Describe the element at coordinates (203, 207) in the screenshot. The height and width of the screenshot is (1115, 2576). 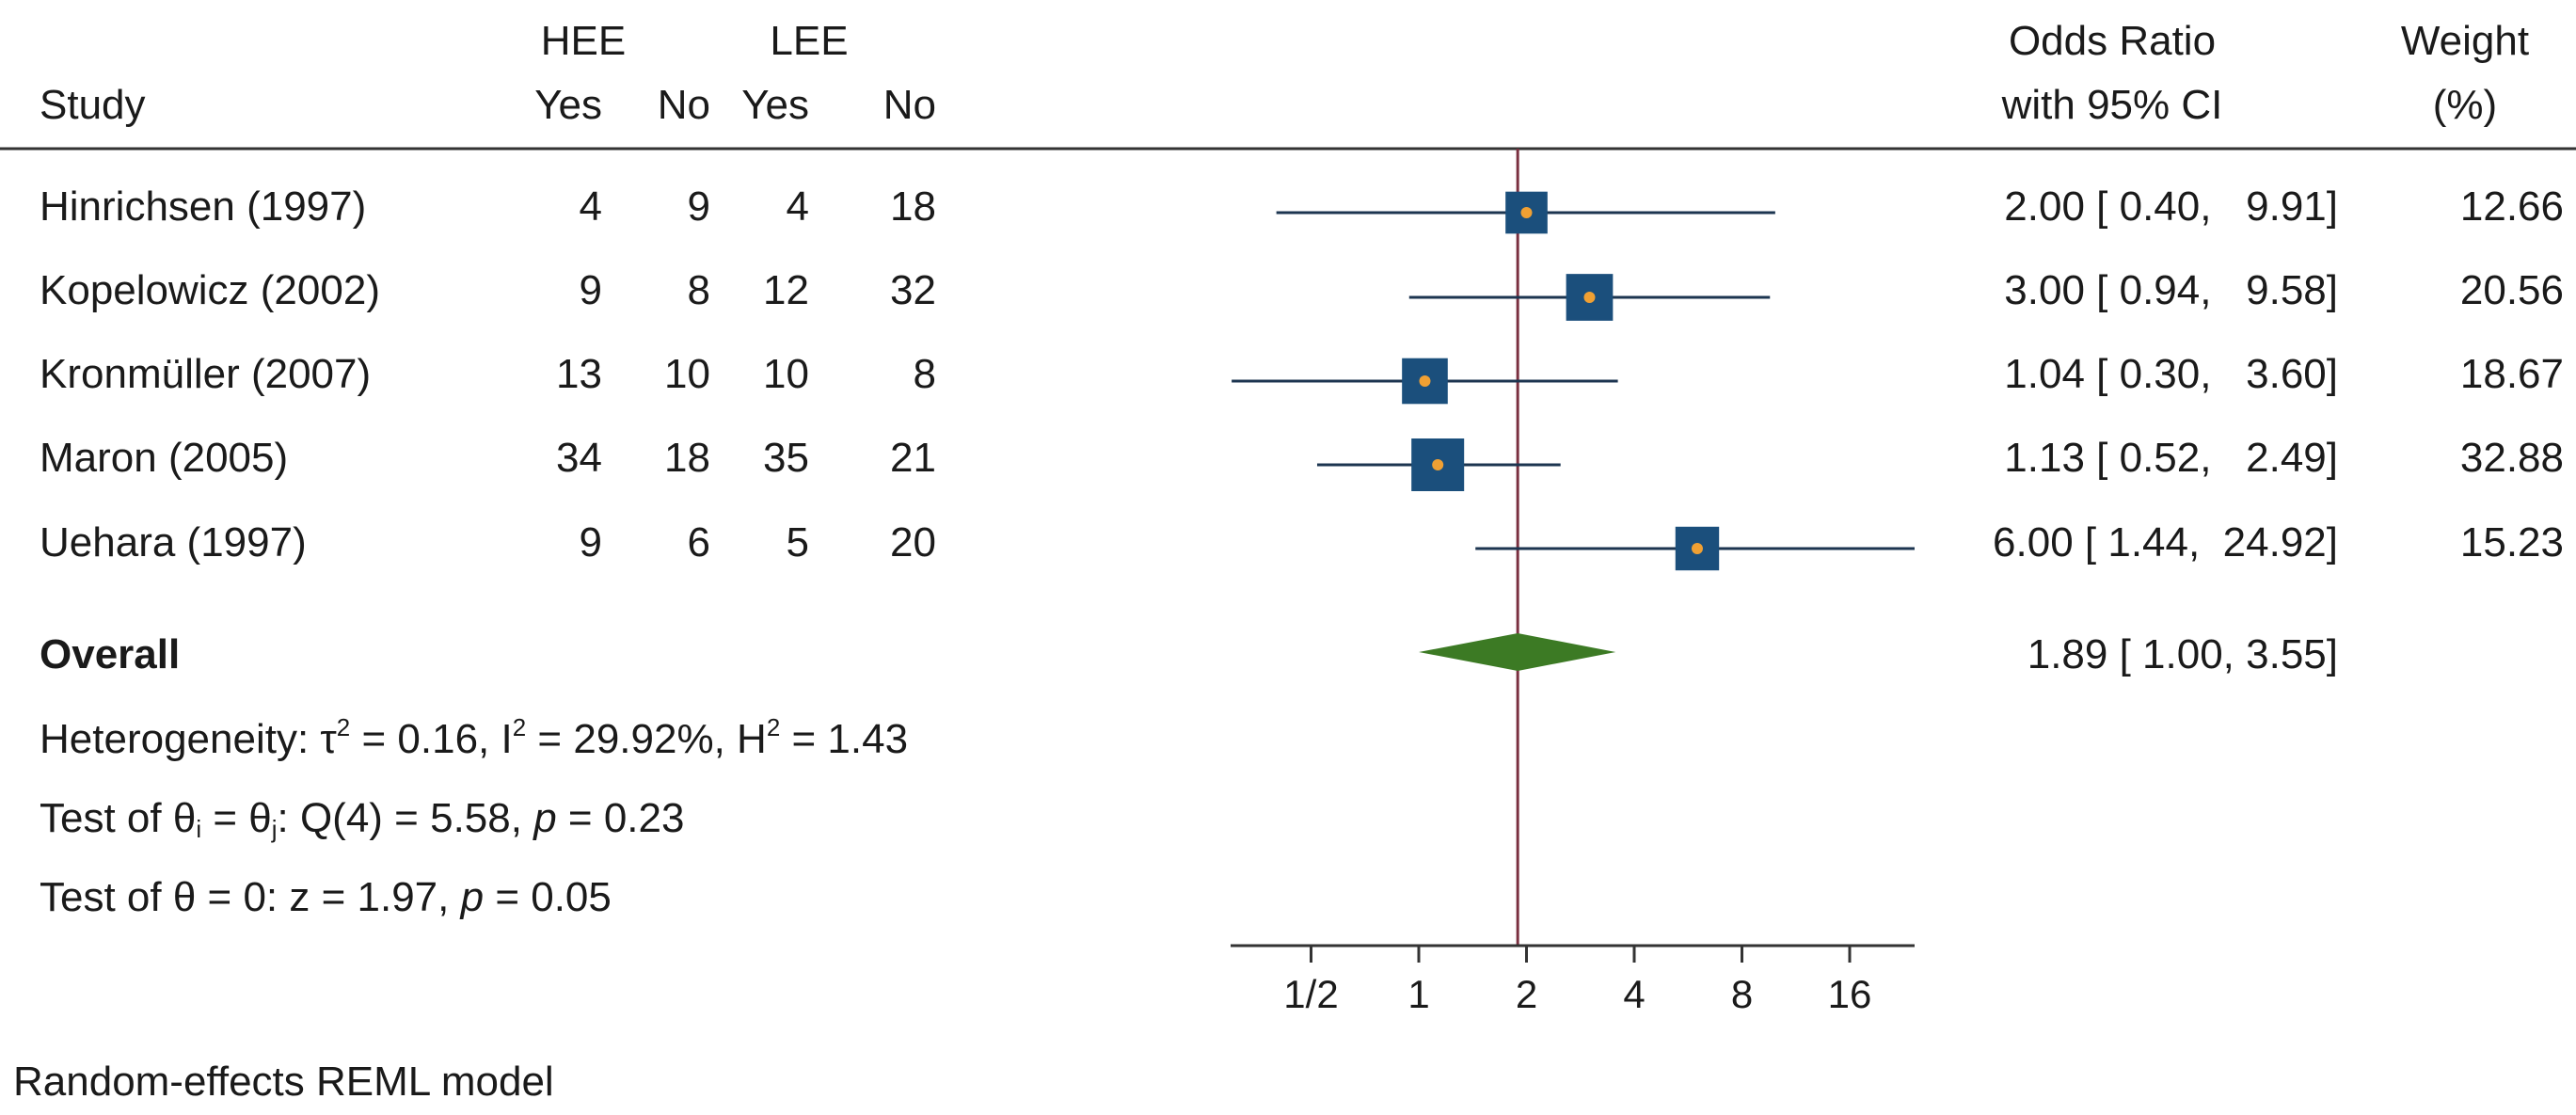
I see `study-name: Hinrichsen (1997)` at that location.